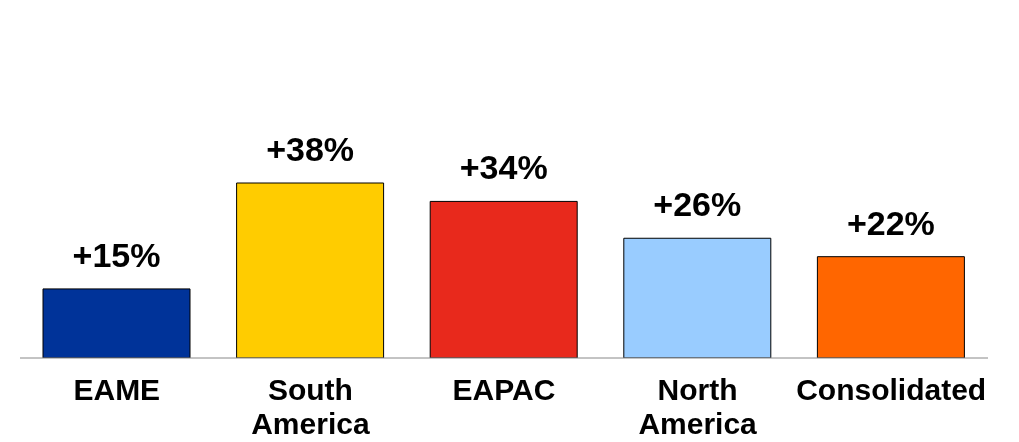 The width and height of the screenshot is (1019, 442). I want to click on data-label: +22%, so click(890, 222).